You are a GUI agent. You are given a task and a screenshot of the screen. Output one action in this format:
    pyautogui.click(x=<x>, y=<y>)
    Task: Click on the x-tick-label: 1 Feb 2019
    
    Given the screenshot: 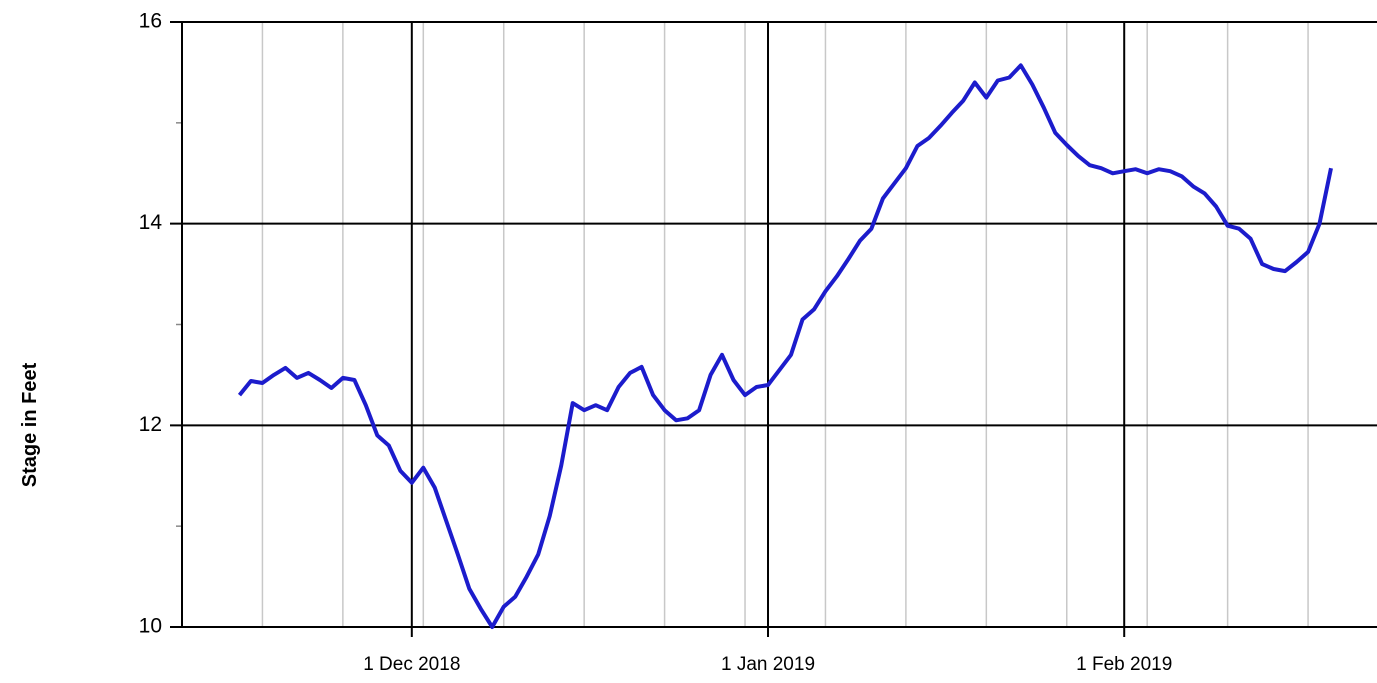 What is the action you would take?
    pyautogui.click(x=1124, y=664)
    